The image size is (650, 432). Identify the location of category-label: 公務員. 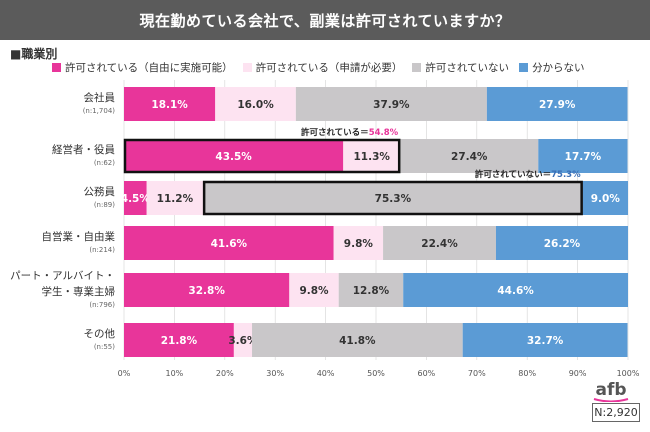
(100, 191).